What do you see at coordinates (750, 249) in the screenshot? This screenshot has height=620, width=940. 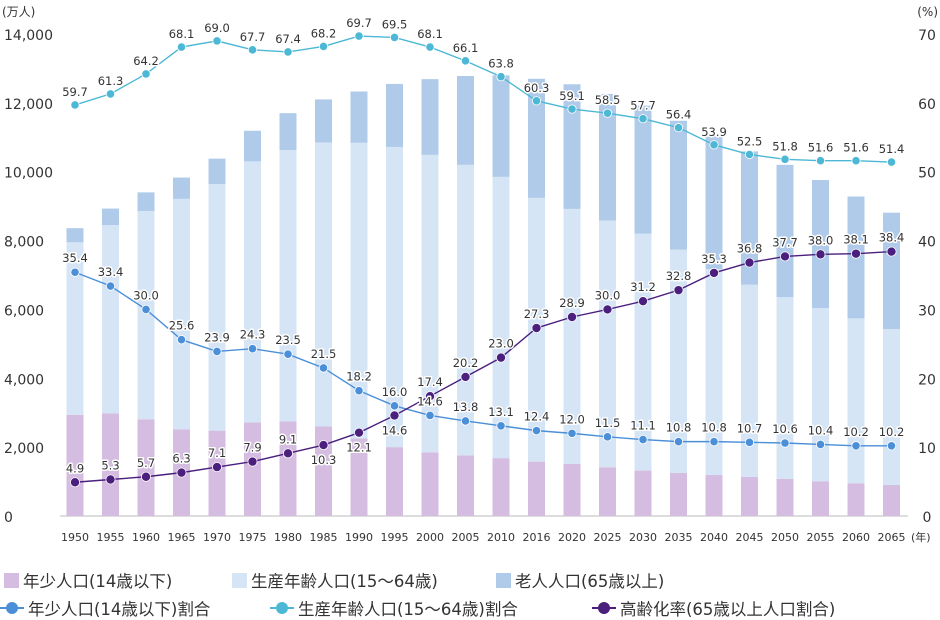 I see `data-label-aging-rate: 36.8` at bounding box center [750, 249].